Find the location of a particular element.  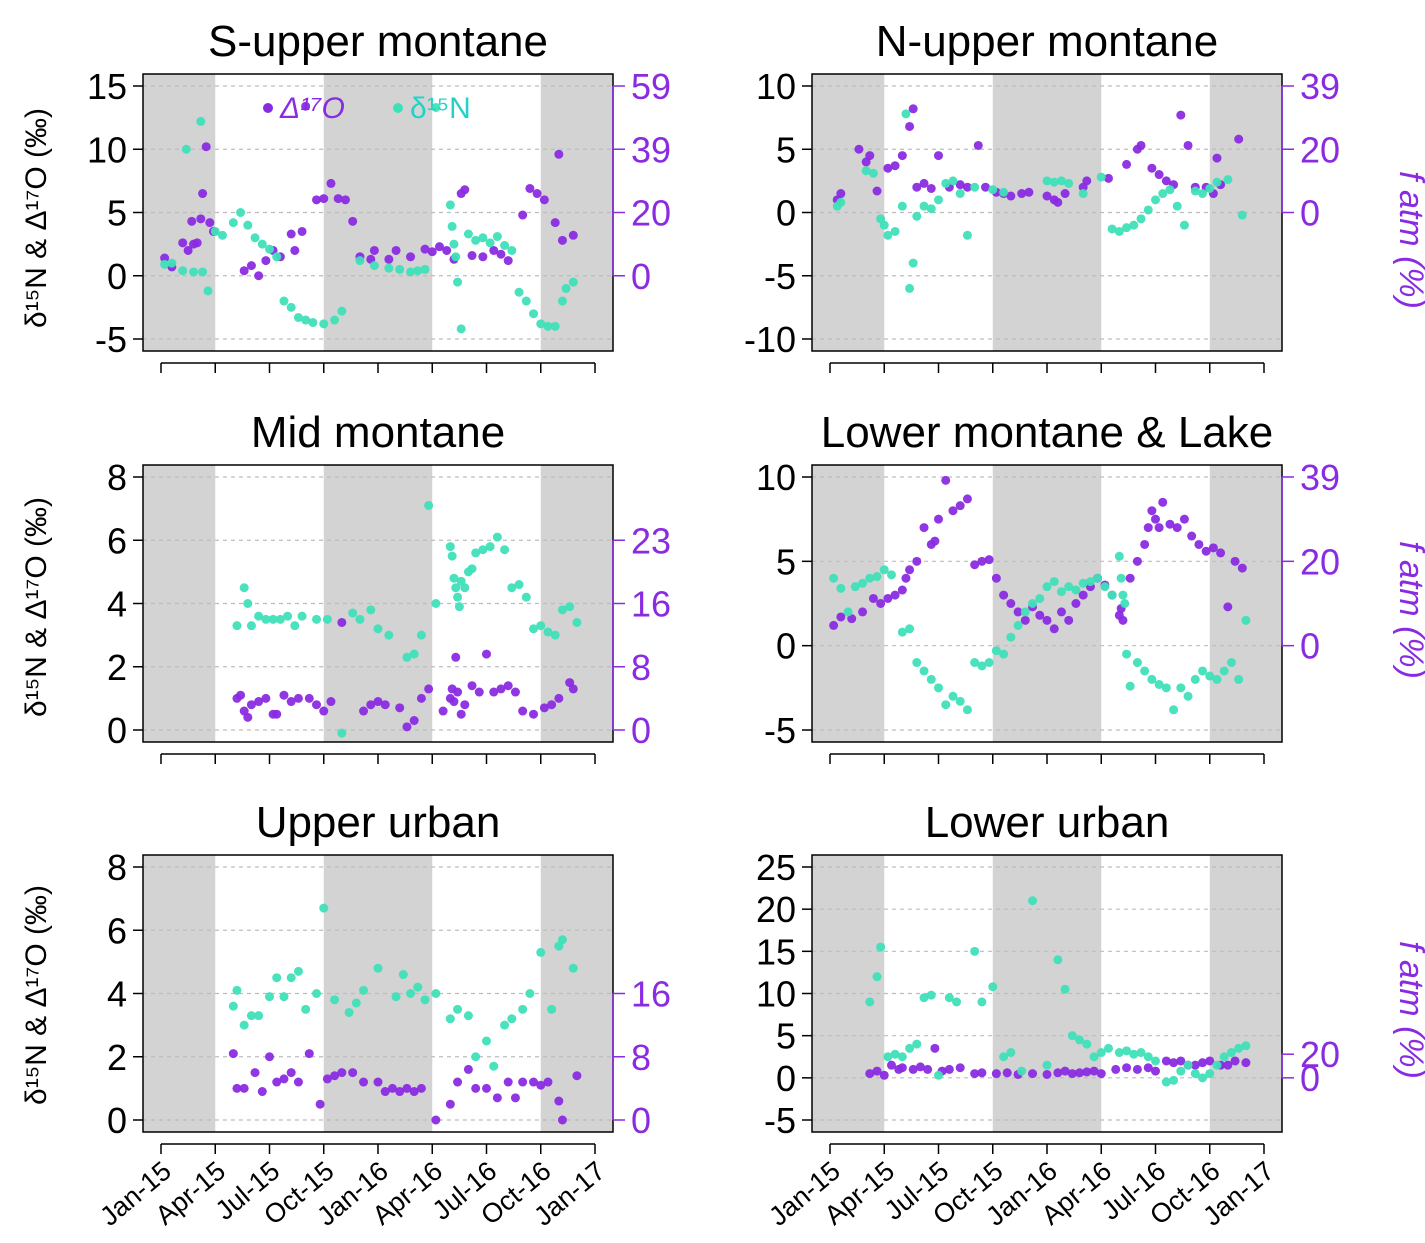

left-axis-label-row3: δ¹⁵N & Δ¹⁷O (‰) is located at coordinates (36, 995).